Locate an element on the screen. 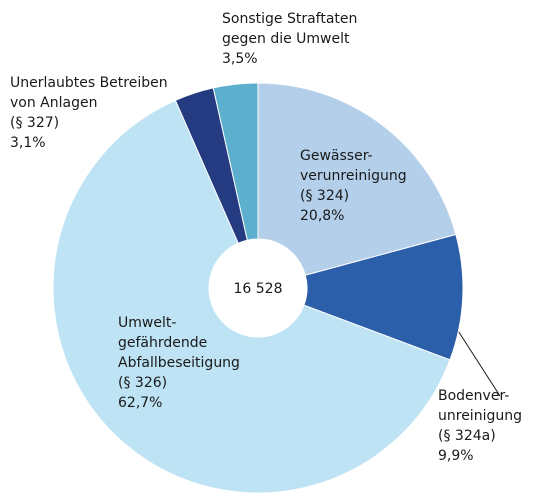 This screenshot has height=496, width=534. slice-label: Sonstige Straftaten gegen die Umwelt 3,5% is located at coordinates (289, 39).